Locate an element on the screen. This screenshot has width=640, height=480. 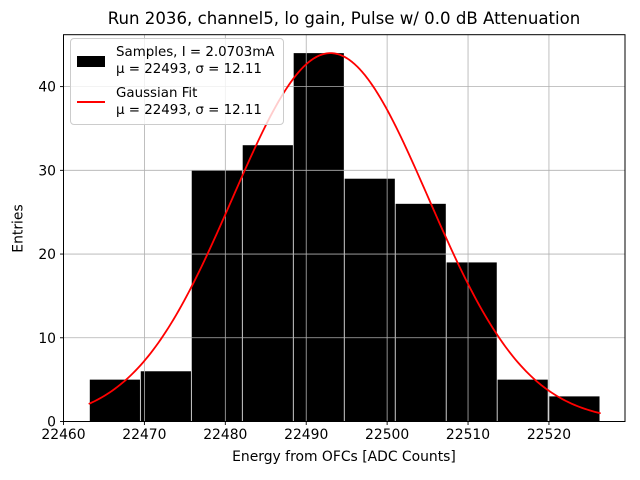
y-tick-label: 10 is located at coordinates (47, 339).